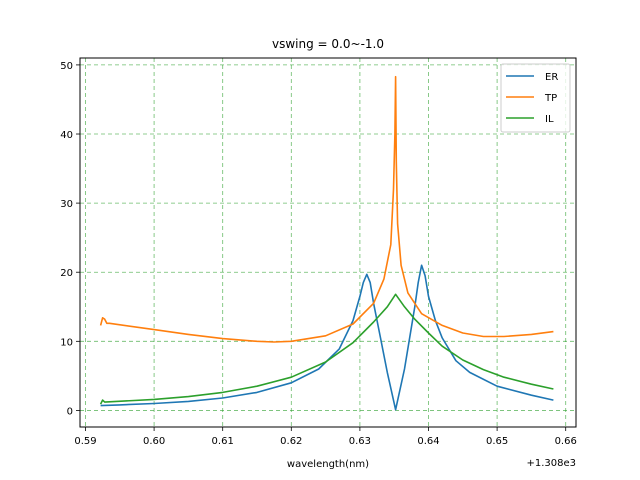 This screenshot has height=480, width=640. I want to click on y-tick-label: 50, so click(66, 66).